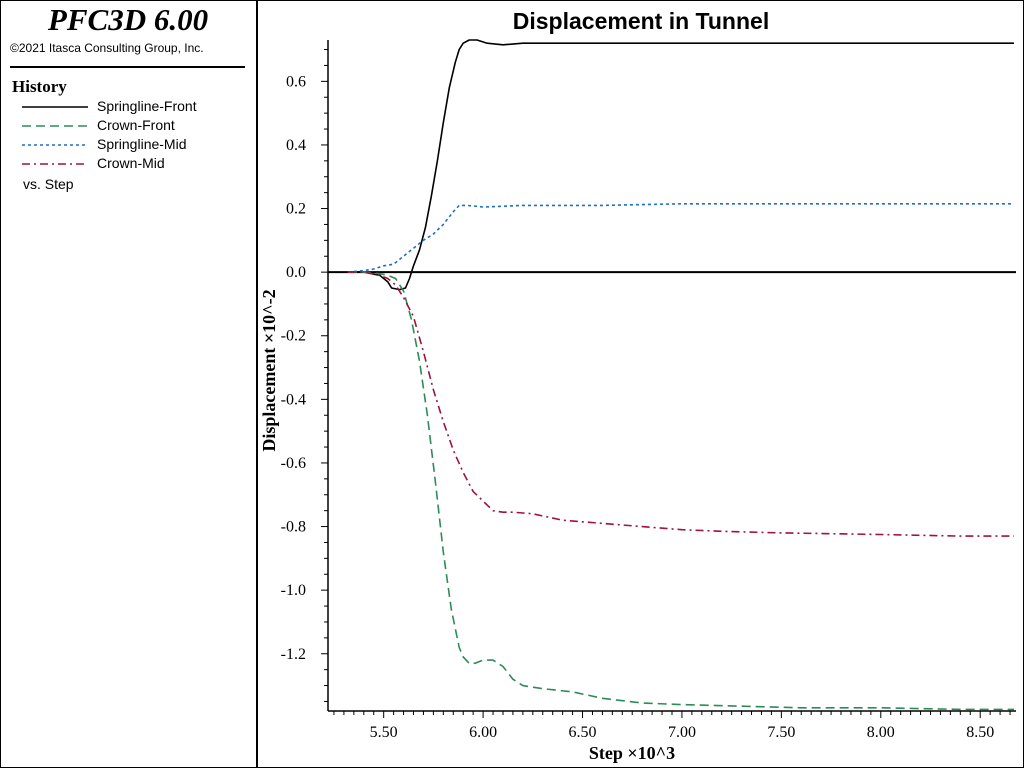 The width and height of the screenshot is (1024, 768). Describe the element at coordinates (257, 383) in the screenshot. I see `sidebar-divider` at that location.